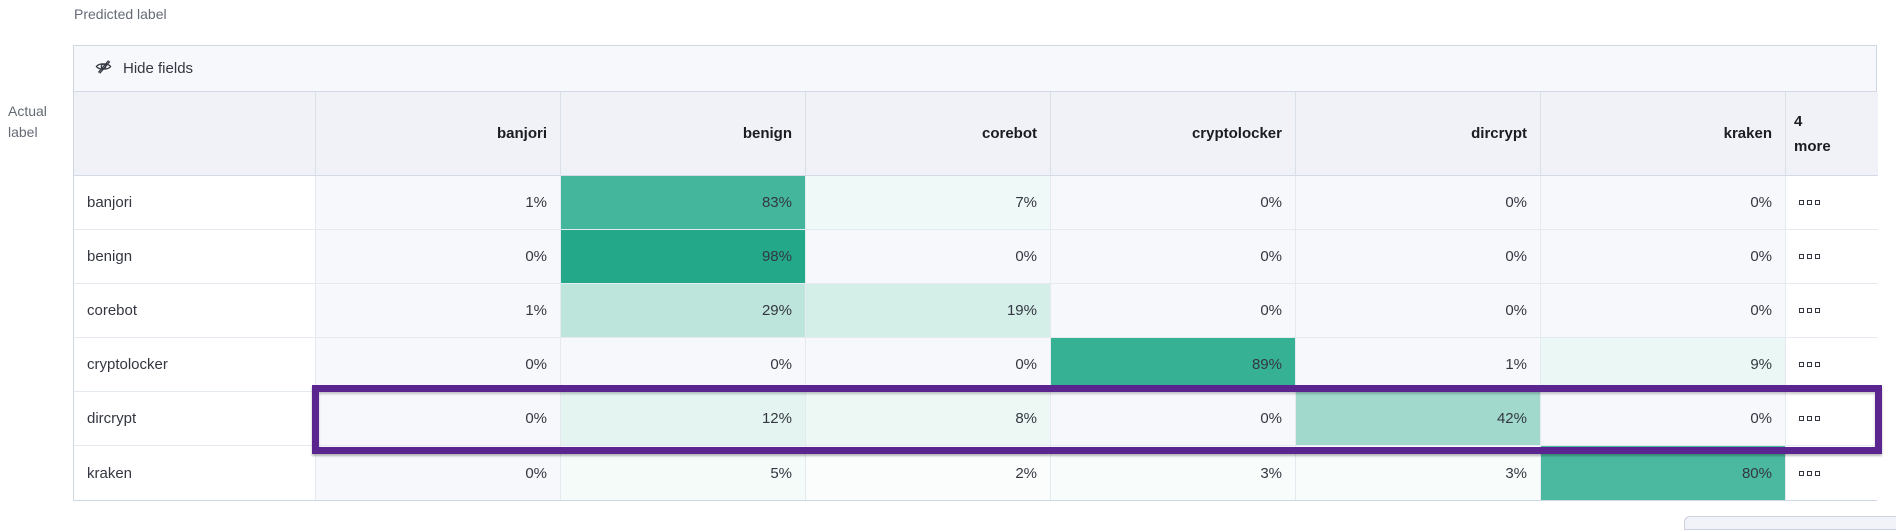 Image resolution: width=1896 pixels, height=530 pixels. I want to click on cell-dircrypt-corebot: 8%, so click(928, 419).